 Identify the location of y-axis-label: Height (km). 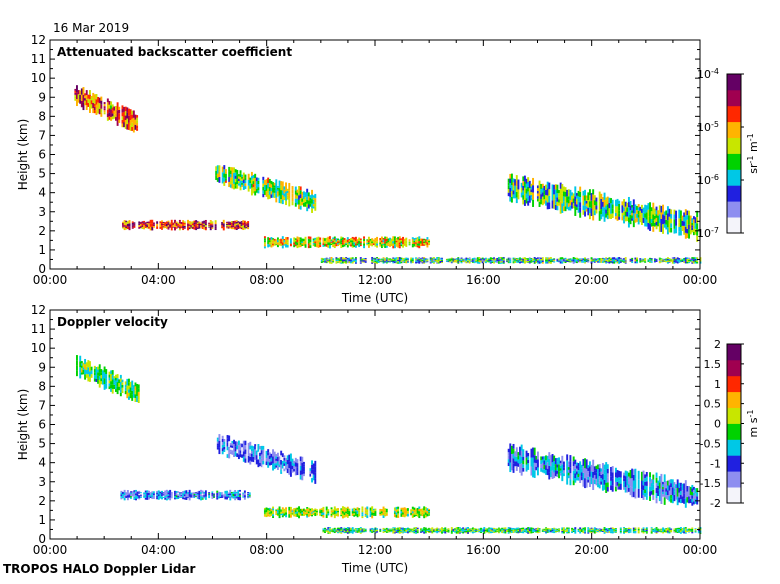
(23, 154).